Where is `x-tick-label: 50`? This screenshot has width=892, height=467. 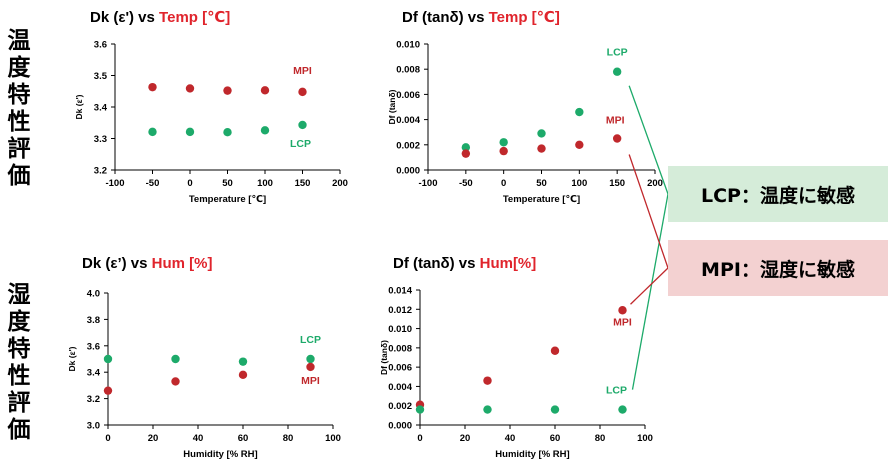 x-tick-label: 50 is located at coordinates (227, 183).